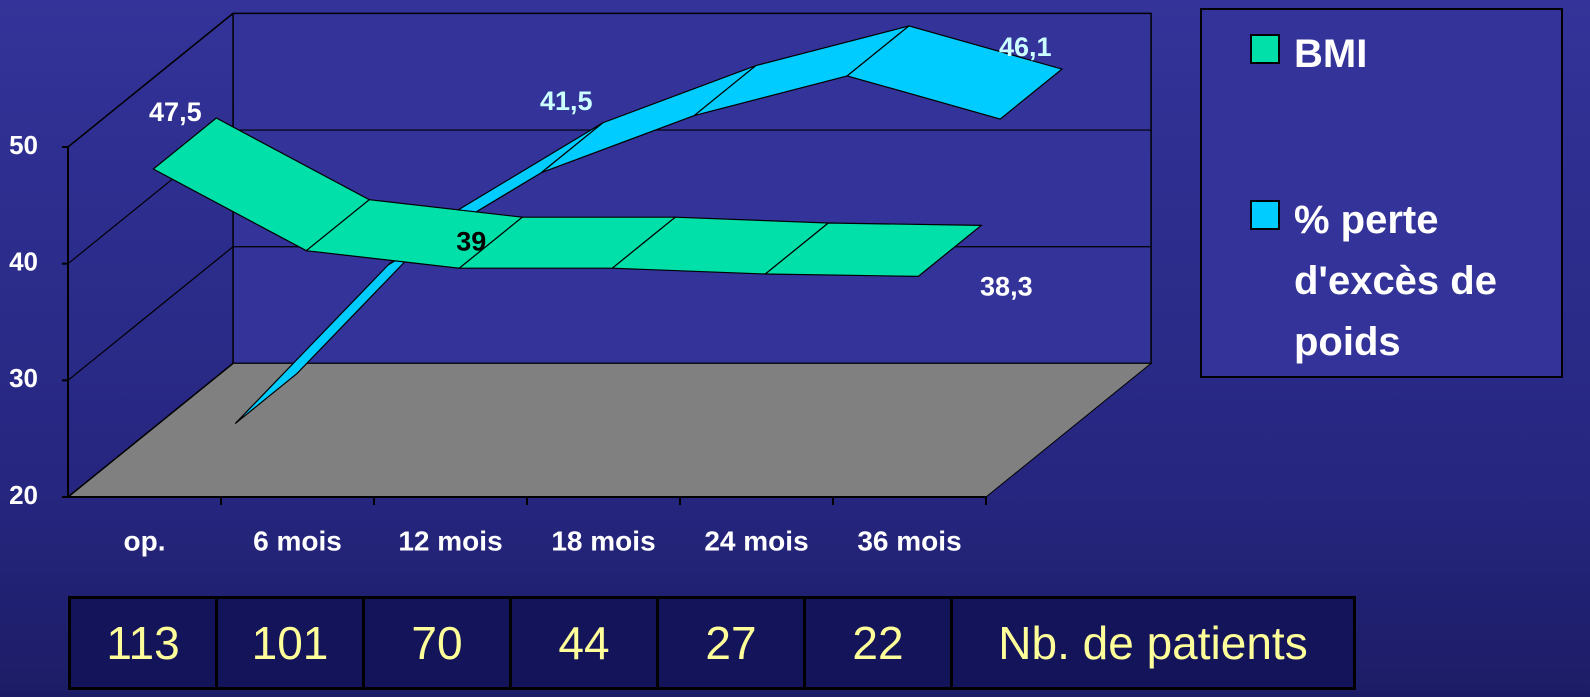  What do you see at coordinates (909, 540) in the screenshot?
I see `x-tick-label: 36 mois` at bounding box center [909, 540].